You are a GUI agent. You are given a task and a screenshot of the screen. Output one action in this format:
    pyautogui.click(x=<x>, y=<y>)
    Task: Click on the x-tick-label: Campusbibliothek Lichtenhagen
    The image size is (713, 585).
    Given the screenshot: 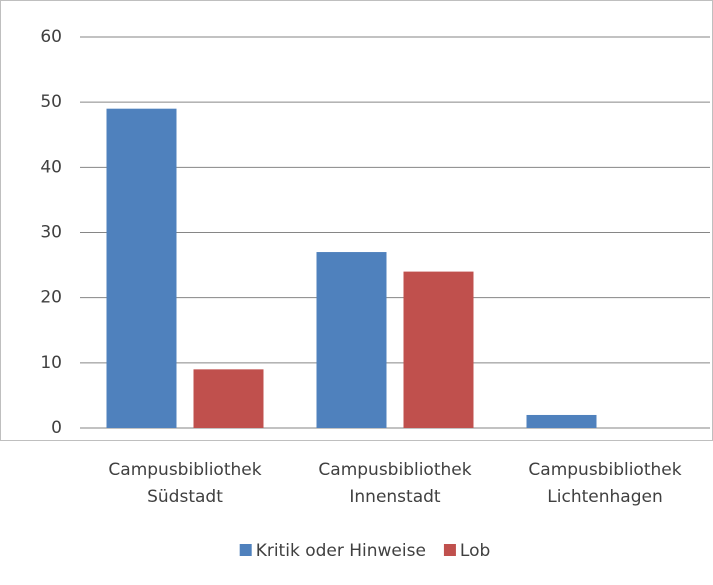 What is the action you would take?
    pyautogui.click(x=604, y=483)
    